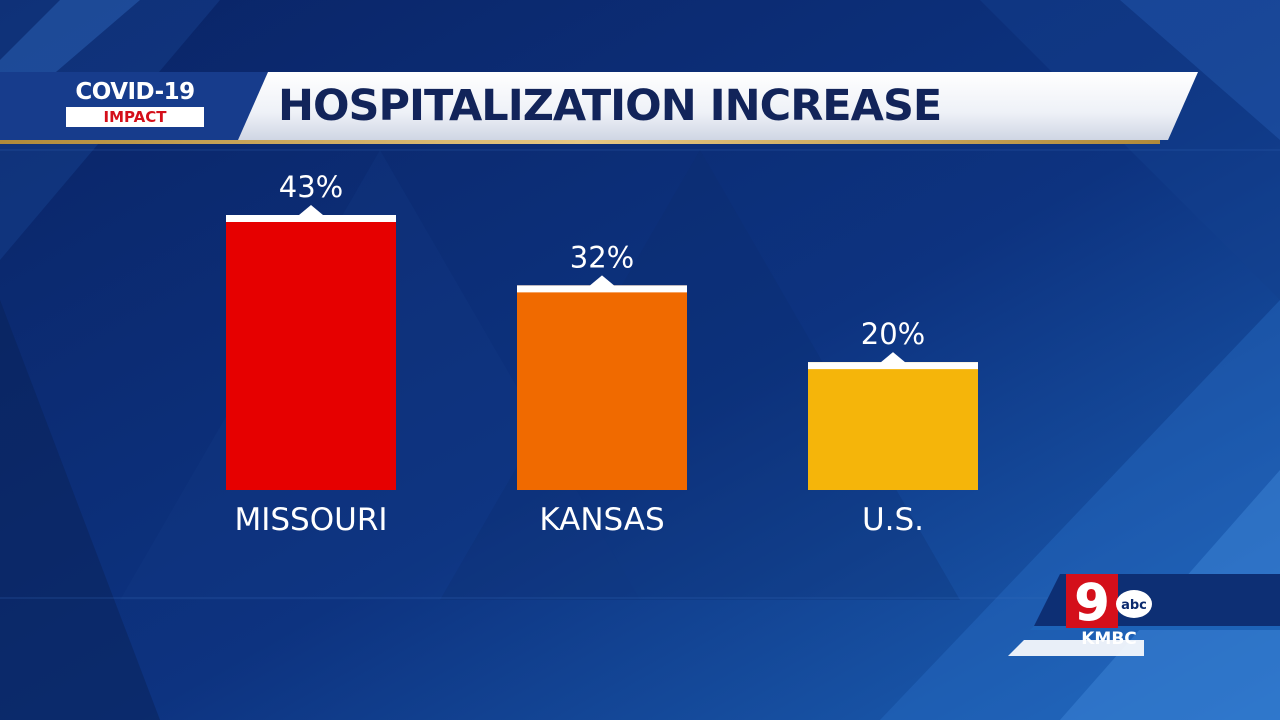  Describe the element at coordinates (893, 520) in the screenshot. I see `category-label-us: U.S.` at that location.